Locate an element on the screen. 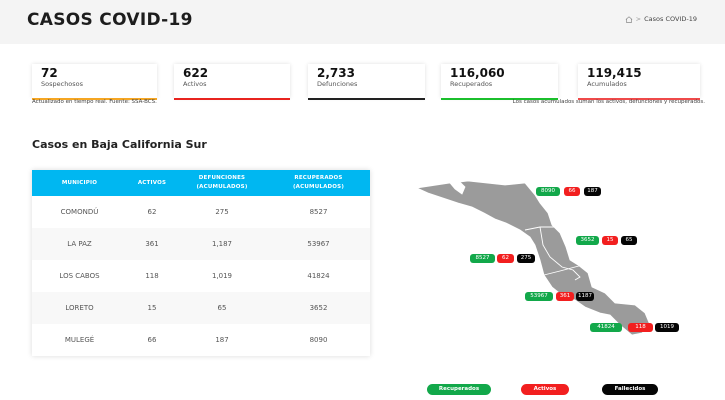 The width and height of the screenshot is (725, 400). cell-recuperados: 8527 is located at coordinates (318, 212).